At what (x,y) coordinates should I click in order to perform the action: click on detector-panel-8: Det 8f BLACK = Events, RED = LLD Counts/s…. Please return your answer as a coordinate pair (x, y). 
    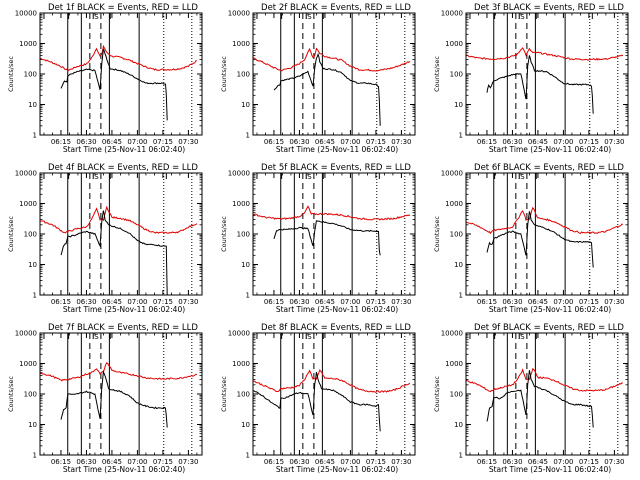
    Looking at the image, I should click on (319, 400).